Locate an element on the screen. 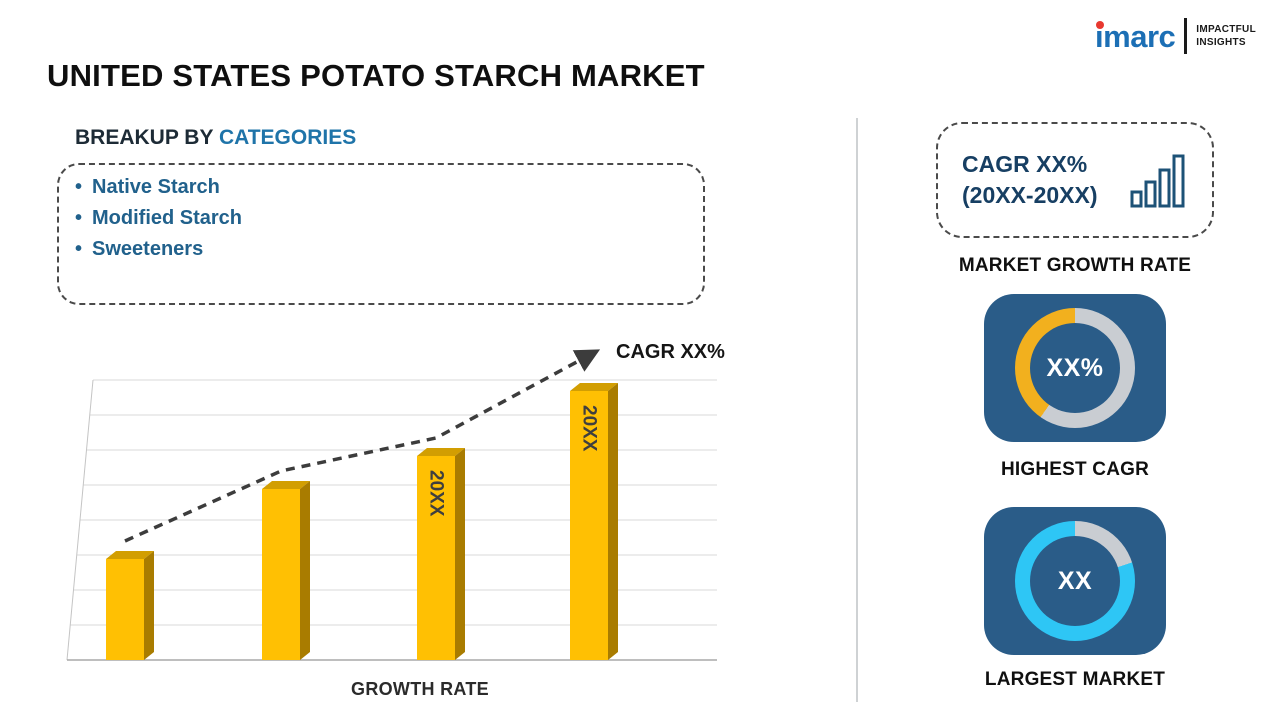  highest-cagr-card: XX% is located at coordinates (1075, 368).